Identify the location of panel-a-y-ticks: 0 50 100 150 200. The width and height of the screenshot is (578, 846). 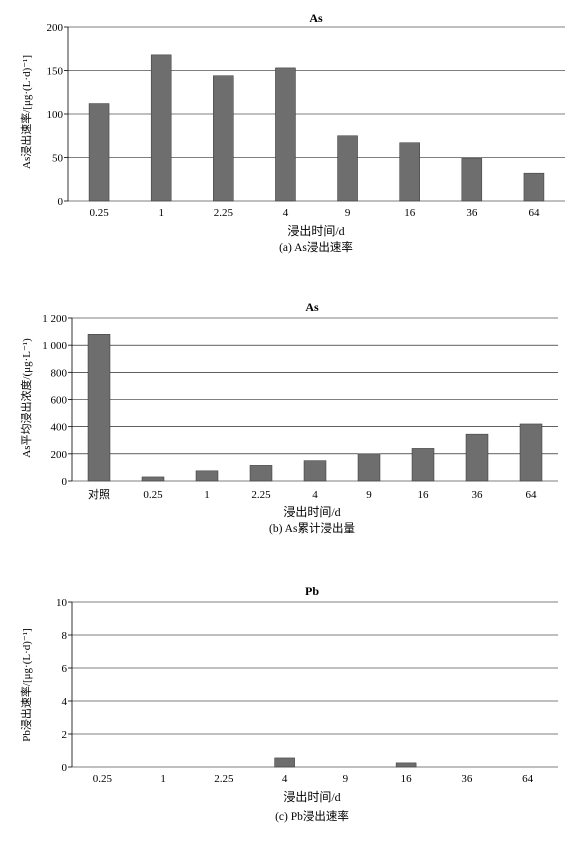
(58, 115).